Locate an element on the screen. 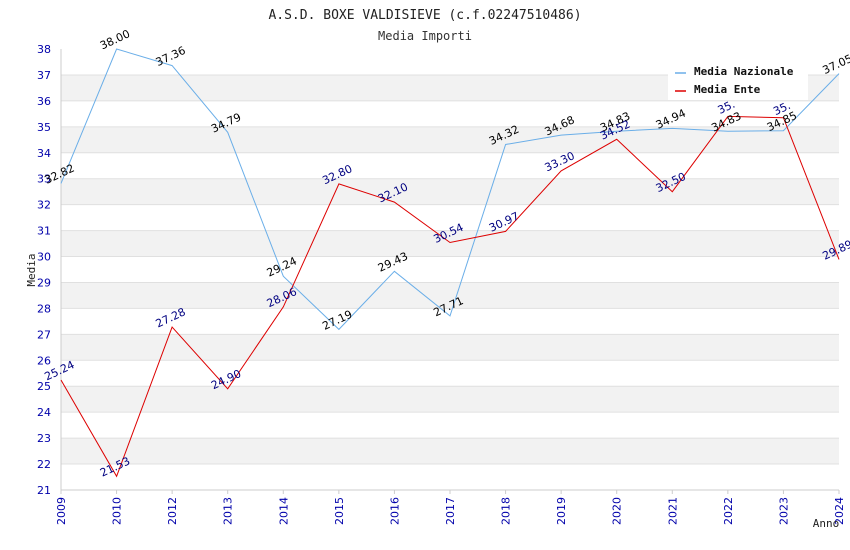 The width and height of the screenshot is (850, 550). x-tick-label: 2021 is located at coordinates (672, 511).